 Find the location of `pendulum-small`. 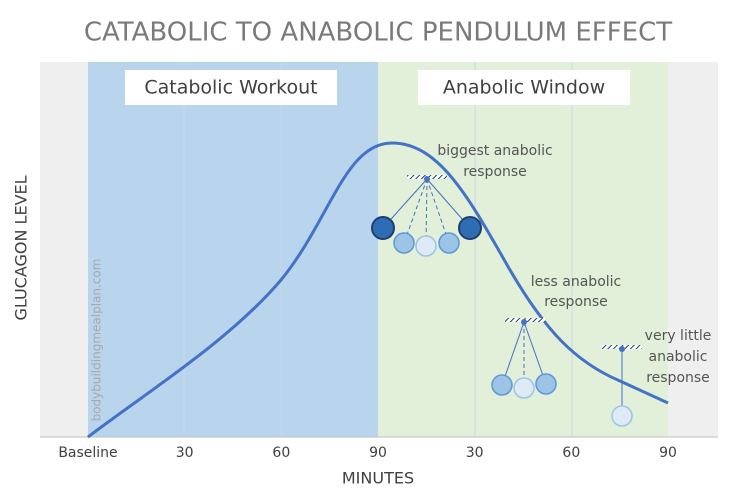

pendulum-small is located at coordinates (622, 386).